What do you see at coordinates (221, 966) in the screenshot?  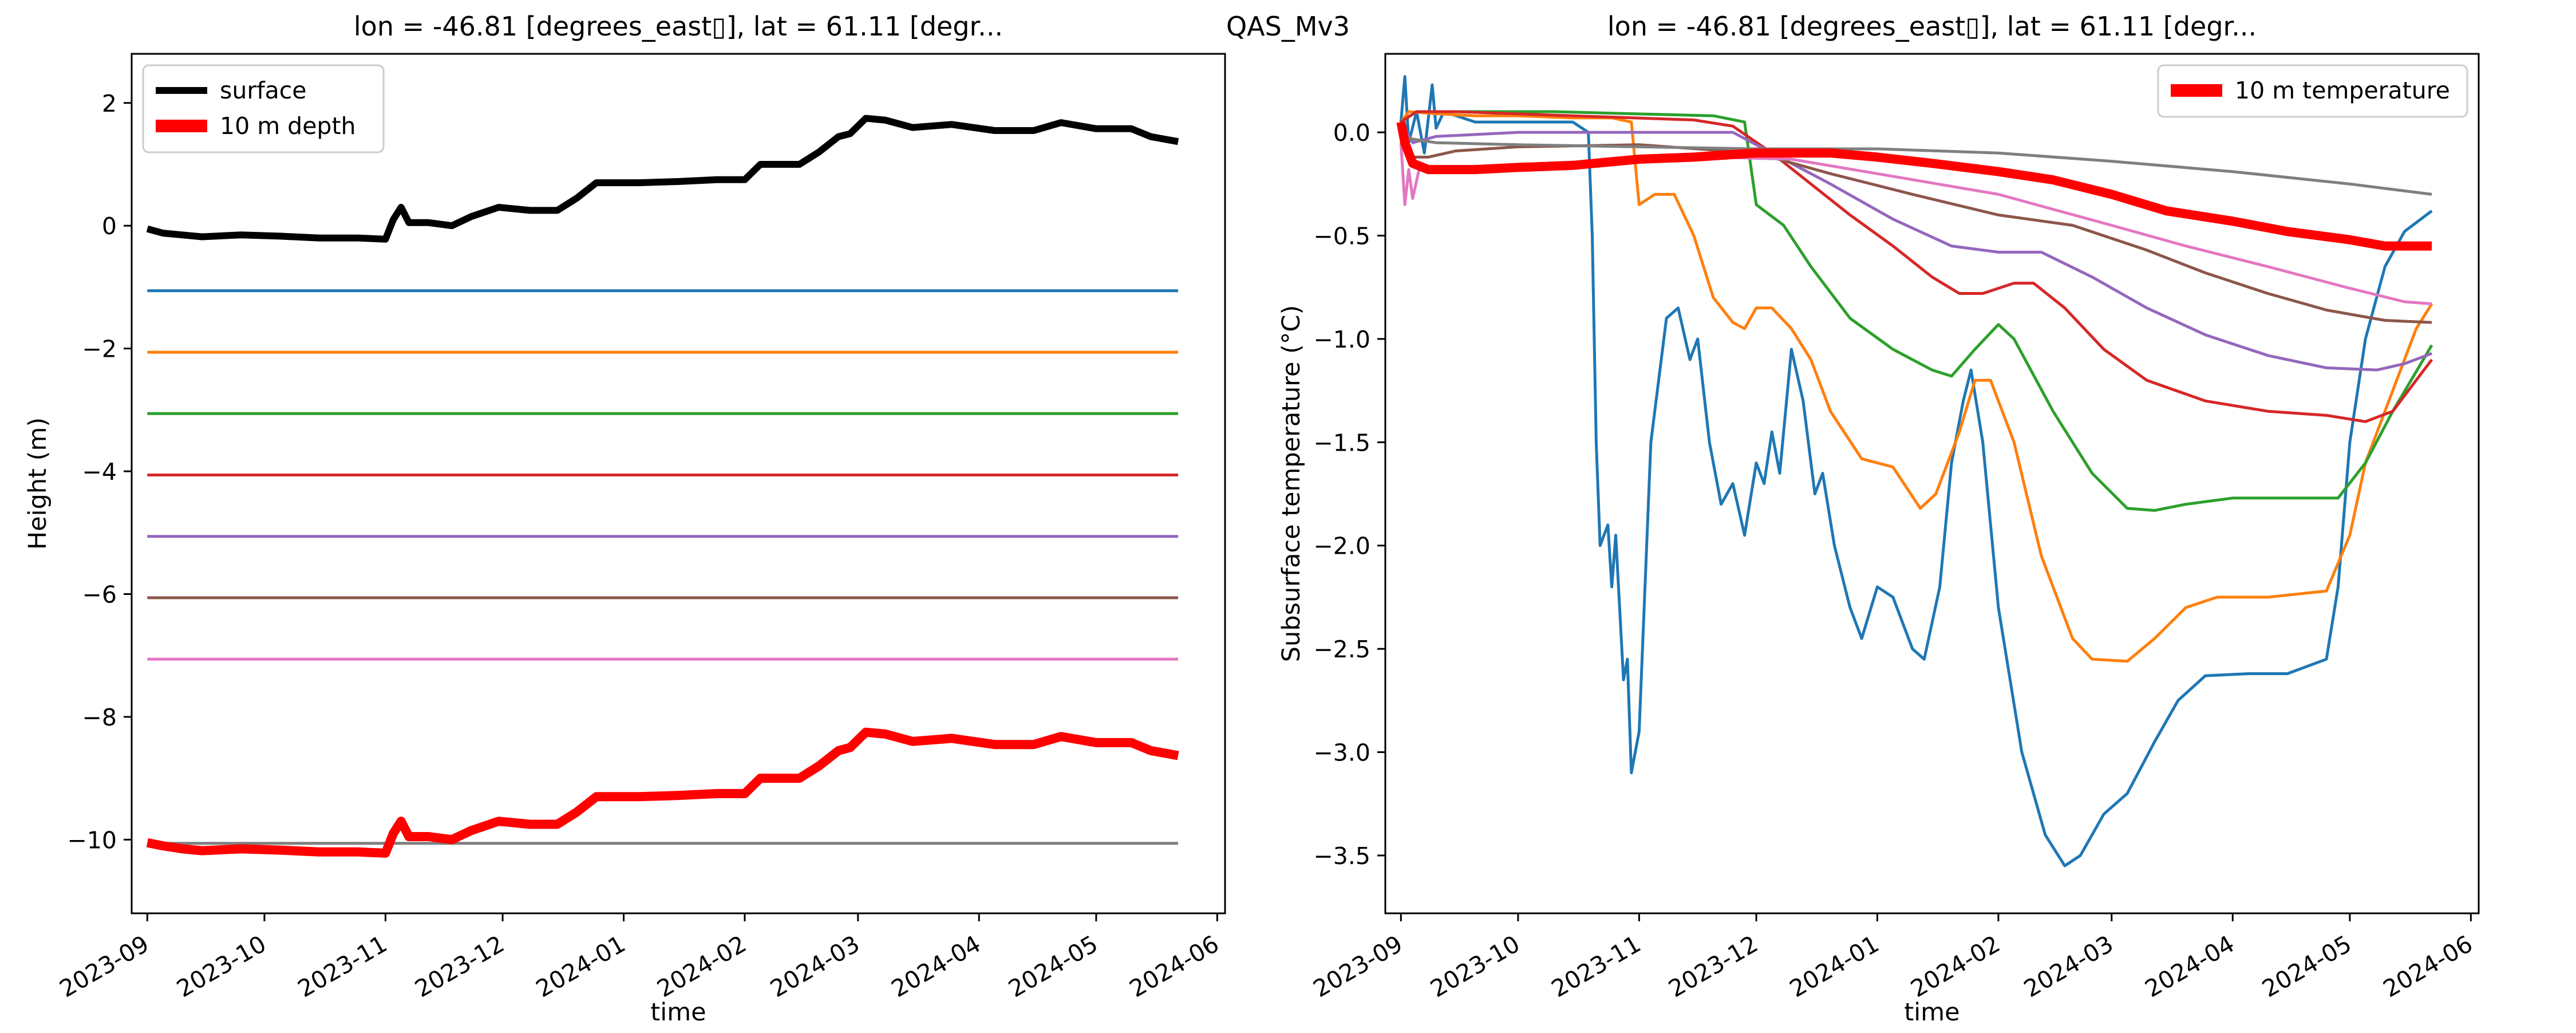 I see `left-xtick-label-1: 2023-10` at bounding box center [221, 966].